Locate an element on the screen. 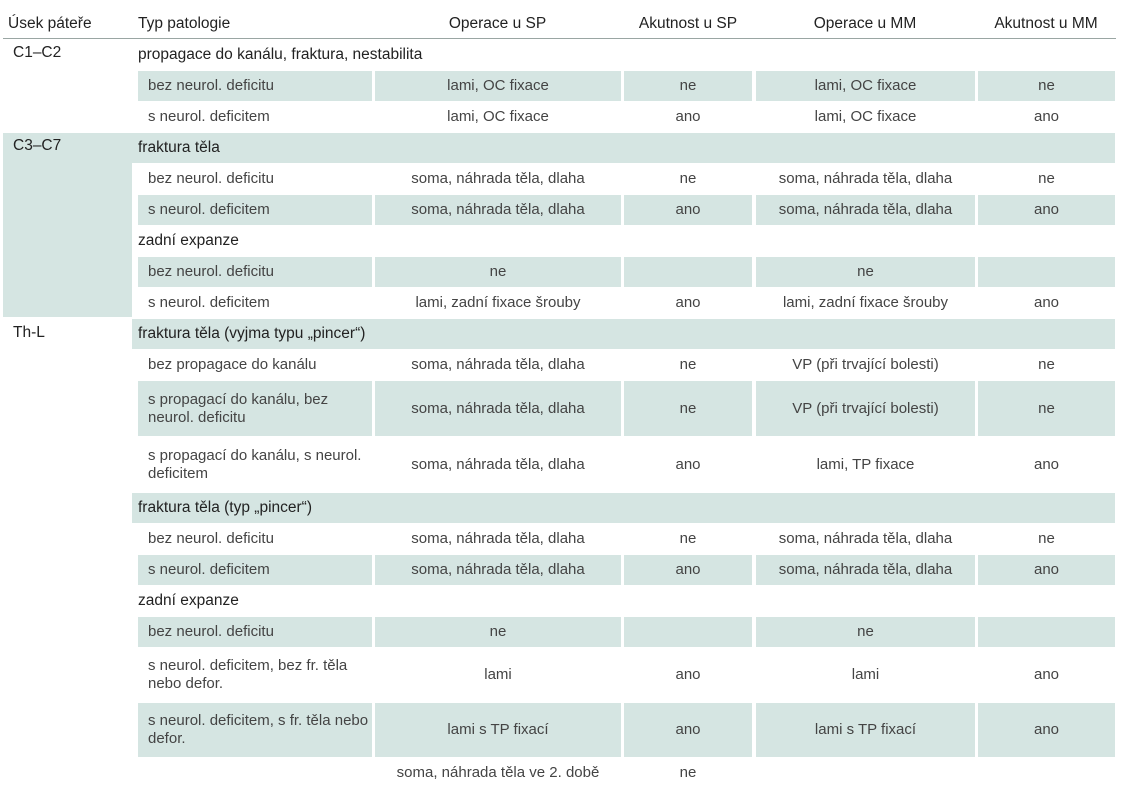 The image size is (1121, 800). subheading-row: fraktura těla is located at coordinates (623, 148).